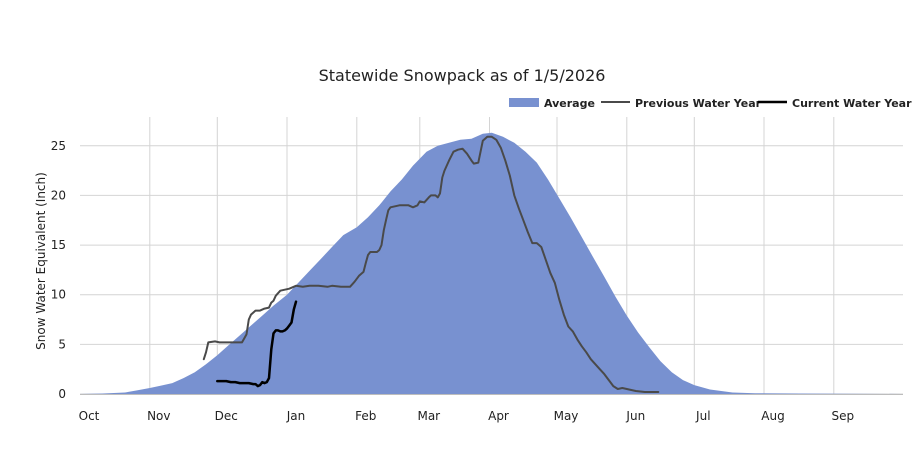 The width and height of the screenshot is (924, 471). Describe the element at coordinates (89, 416) in the screenshot. I see `x-tick-label: Oct` at that location.